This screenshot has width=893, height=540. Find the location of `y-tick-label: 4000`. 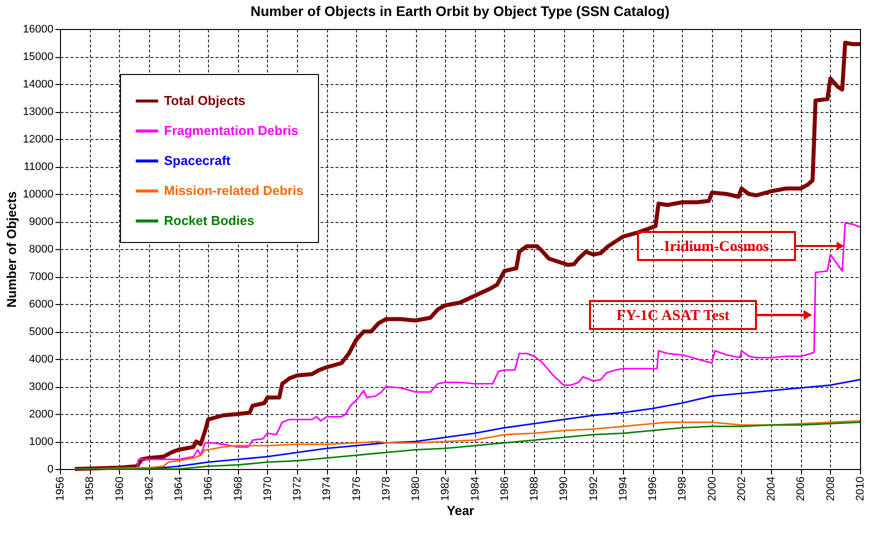

y-tick-label: 4000 is located at coordinates (41, 360).